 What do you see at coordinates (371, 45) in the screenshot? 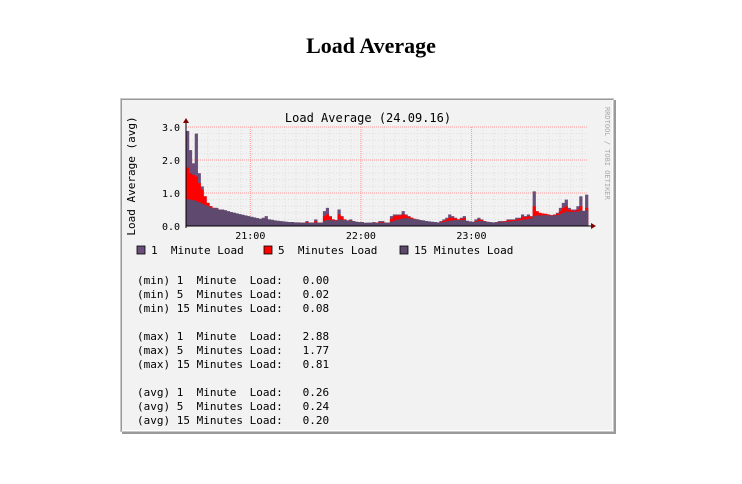
I see `page-title: Load Average` at bounding box center [371, 45].